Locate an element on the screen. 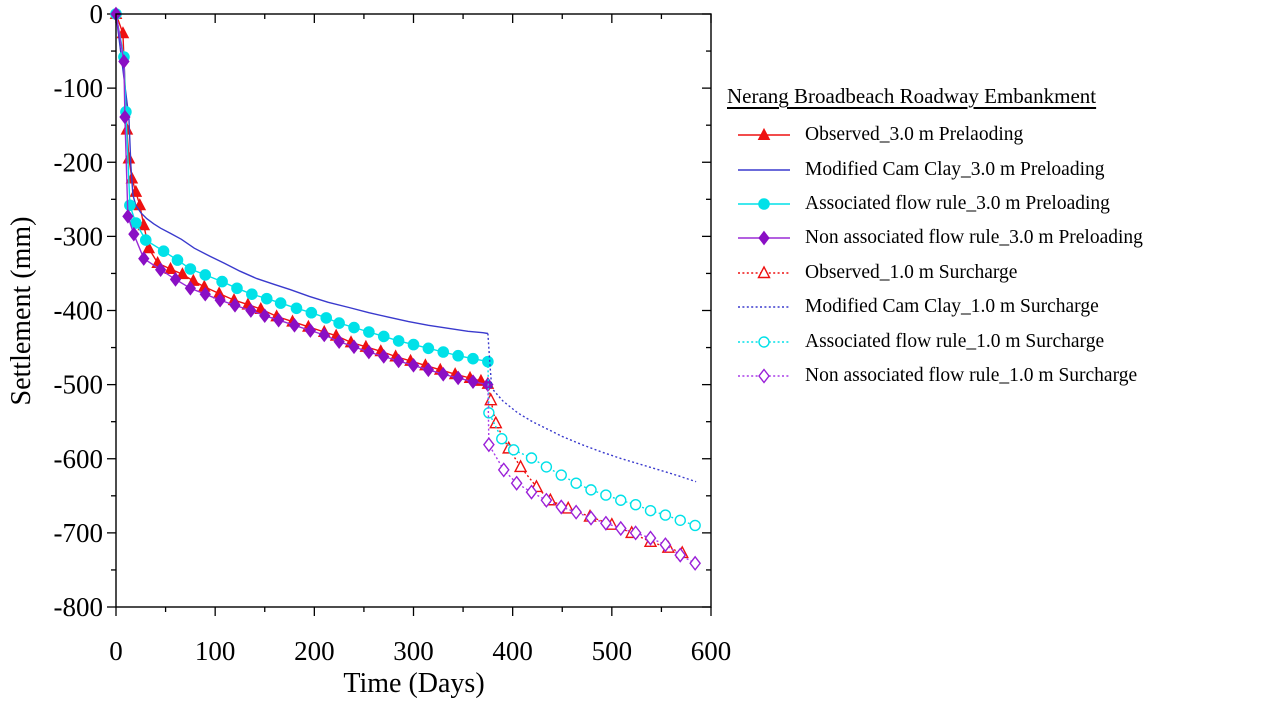 Image resolution: width=1267 pixels, height=701 pixels. x-tick-label: 600 is located at coordinates (711, 651).